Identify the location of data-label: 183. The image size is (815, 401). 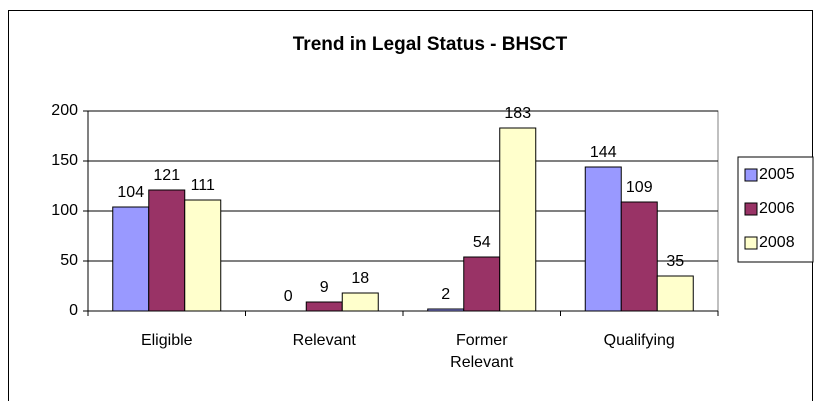
(517, 113).